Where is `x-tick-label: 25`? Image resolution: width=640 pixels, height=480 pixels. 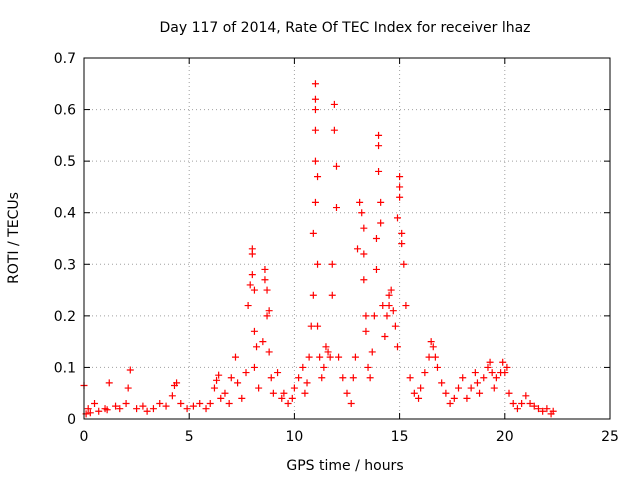 x-tick-label: 25 is located at coordinates (610, 437).